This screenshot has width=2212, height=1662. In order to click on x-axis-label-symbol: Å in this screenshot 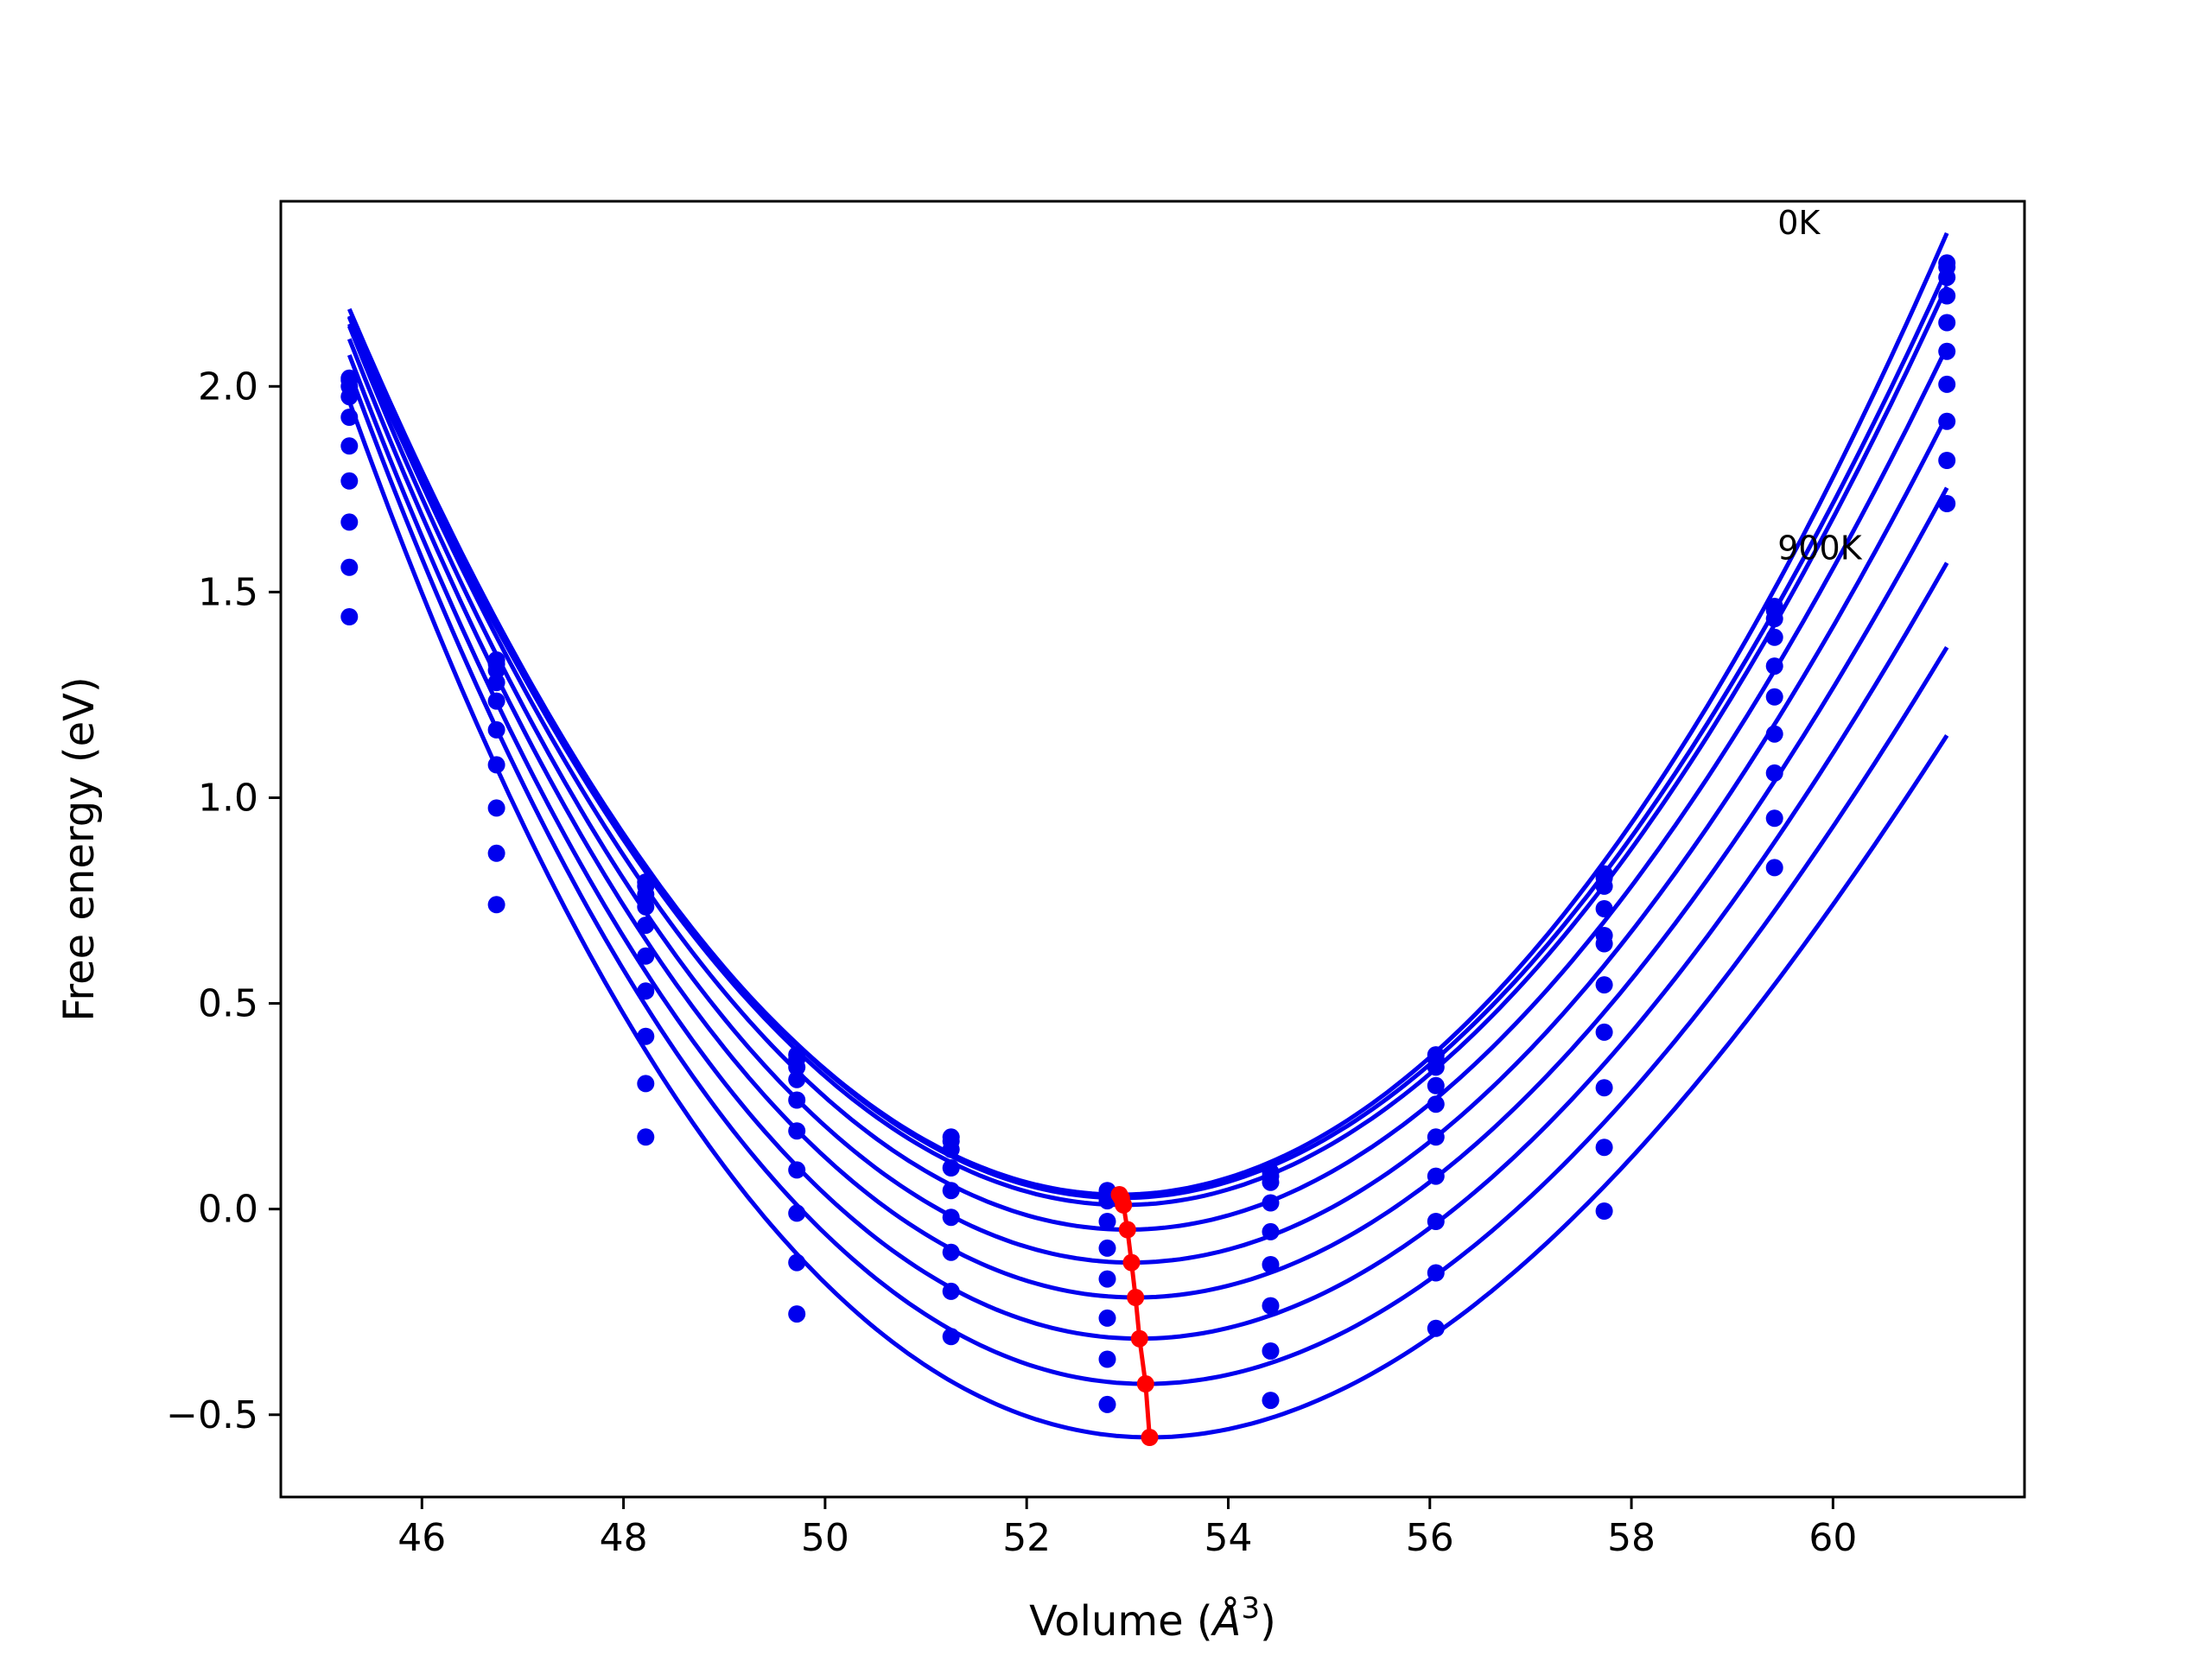, I will do `click(1226, 1621)`.